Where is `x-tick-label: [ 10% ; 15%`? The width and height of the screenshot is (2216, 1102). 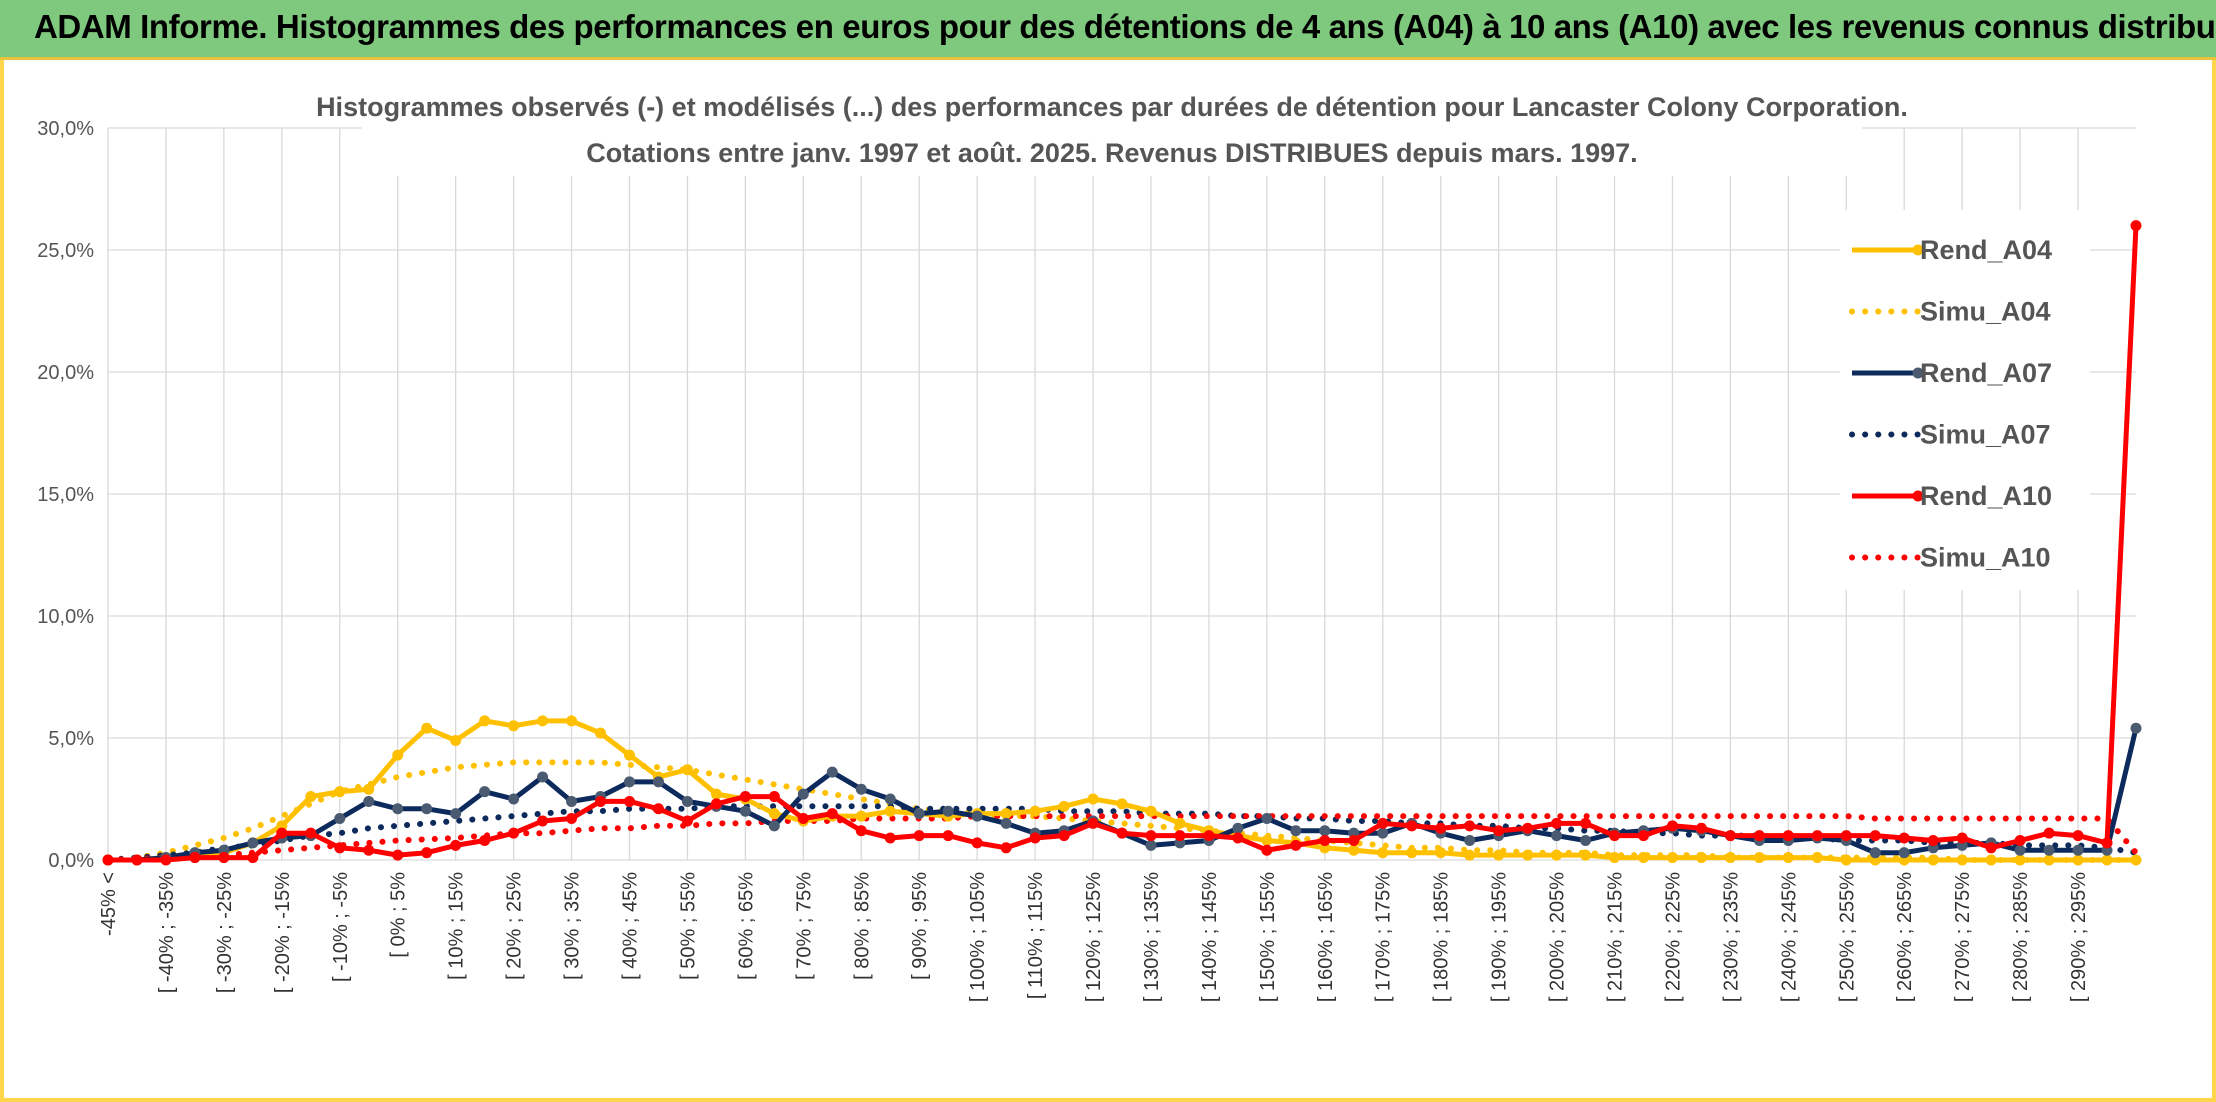
x-tick-label: [ 10% ; 15% is located at coordinates (457, 926).